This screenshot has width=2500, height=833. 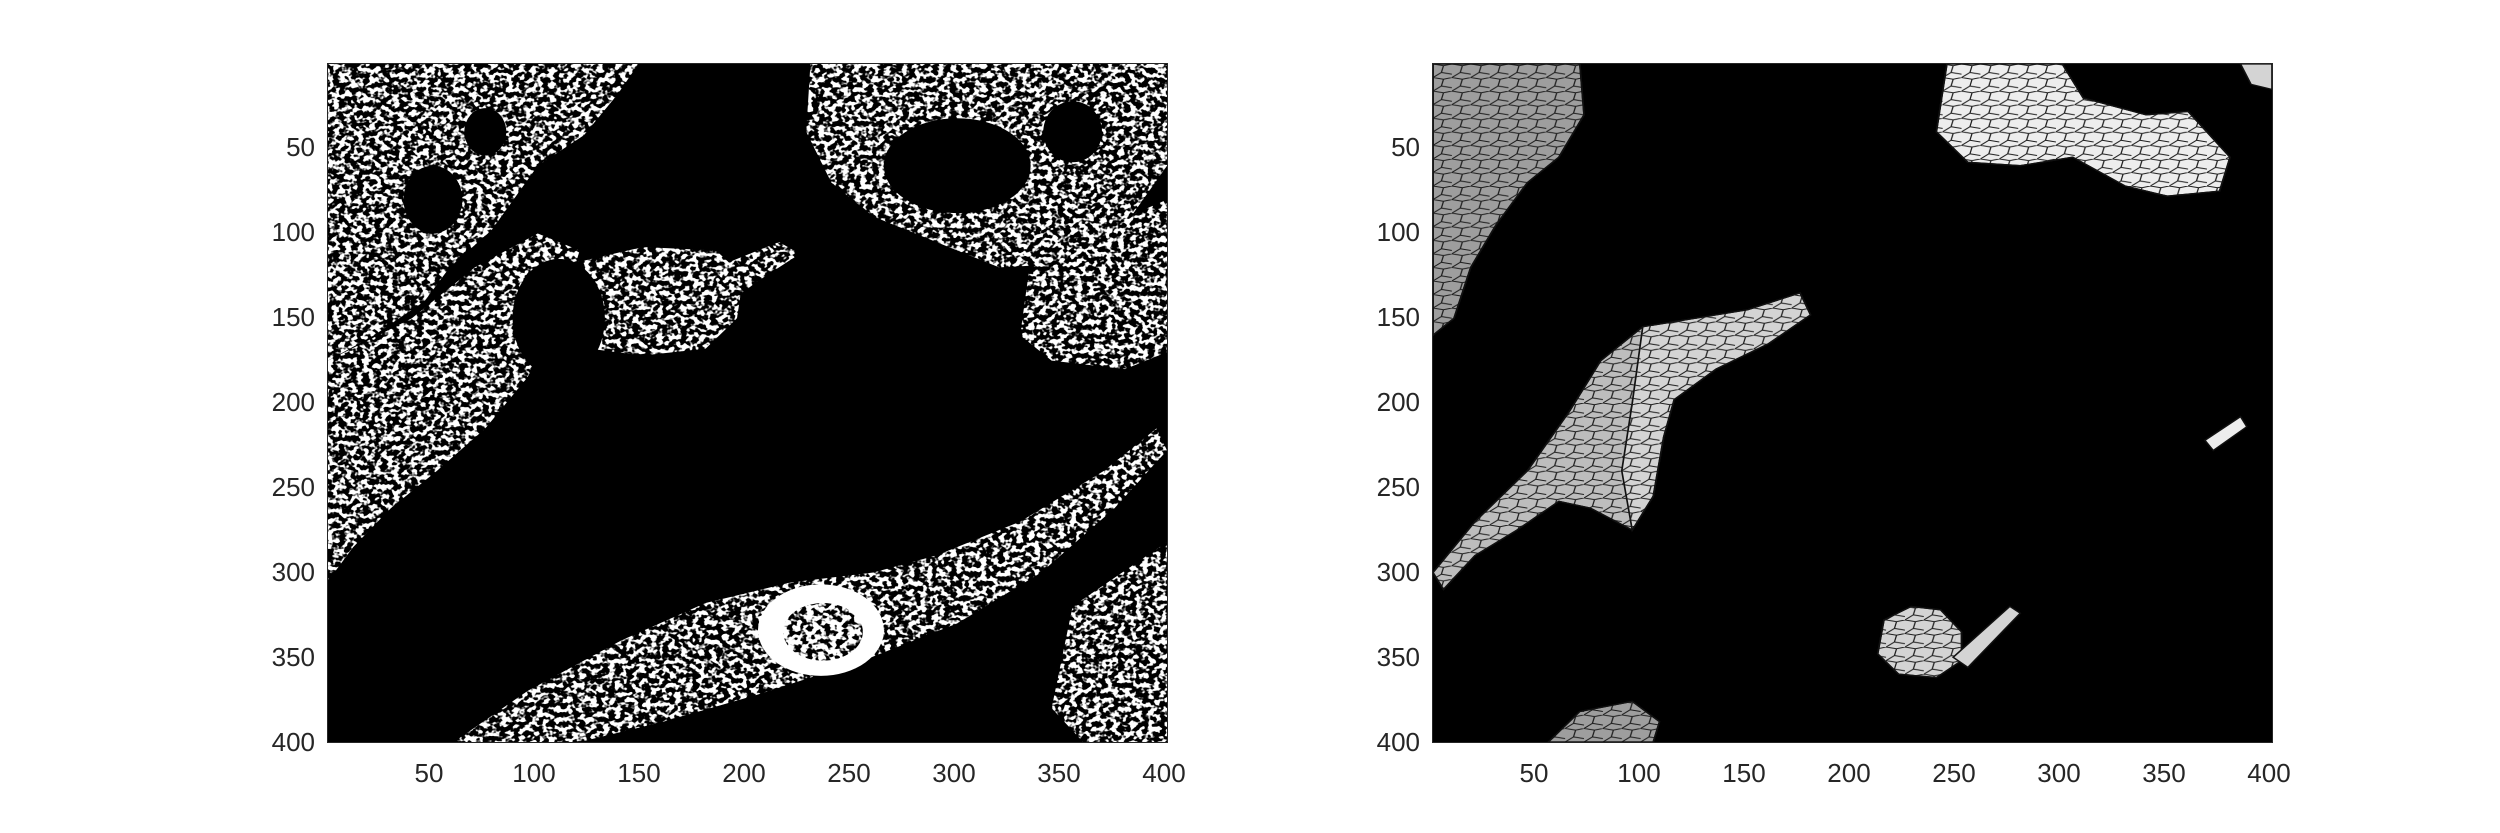 I want to click on round-cell, so click(x=820, y=630).